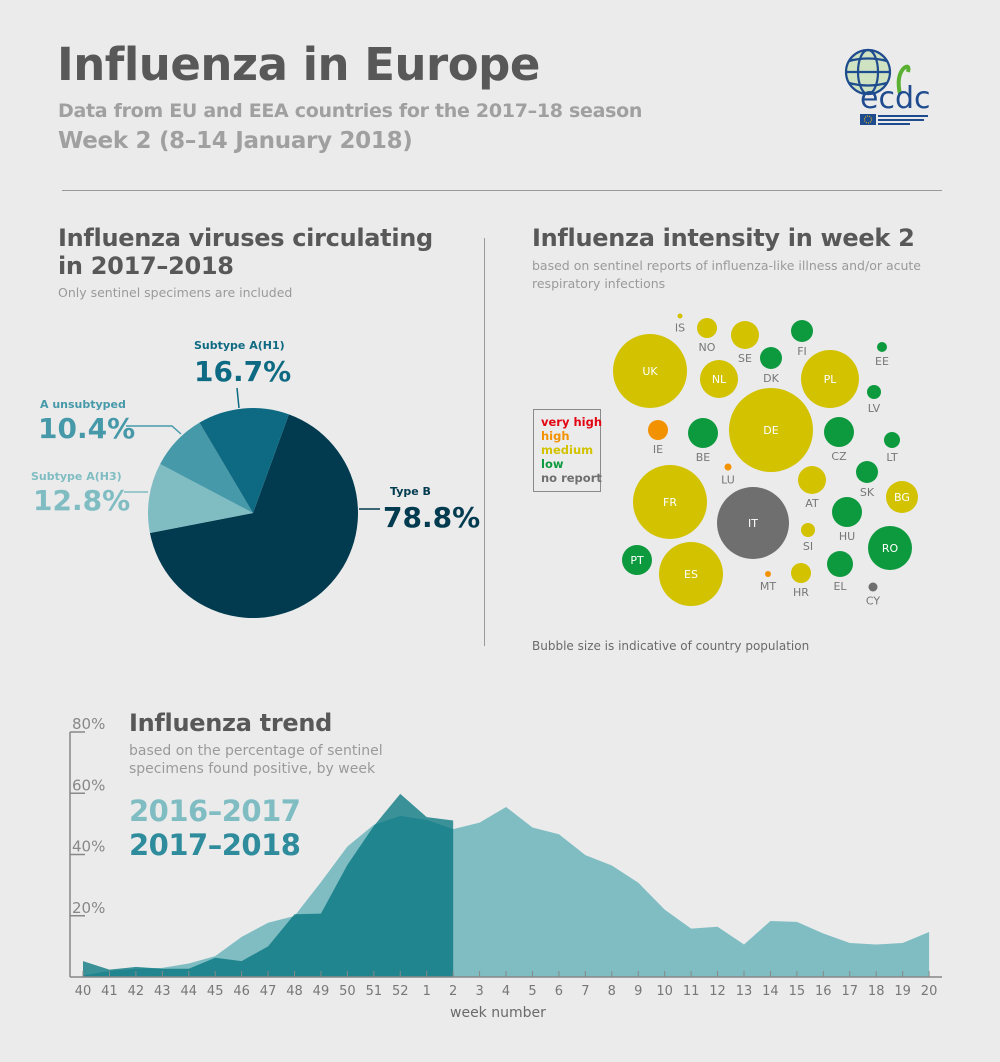 The width and height of the screenshot is (1000, 1062). Describe the element at coordinates (771, 378) in the screenshot. I see `bubble-label-dk: DK` at that location.